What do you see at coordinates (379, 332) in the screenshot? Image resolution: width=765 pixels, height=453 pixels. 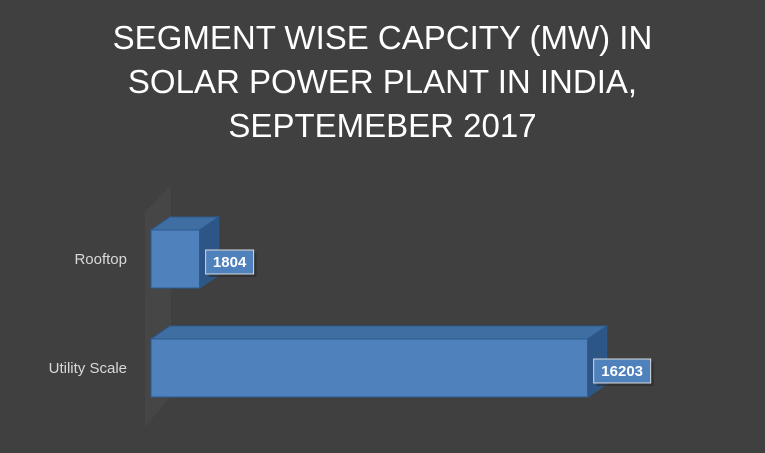 I see `bar-1-top` at bounding box center [379, 332].